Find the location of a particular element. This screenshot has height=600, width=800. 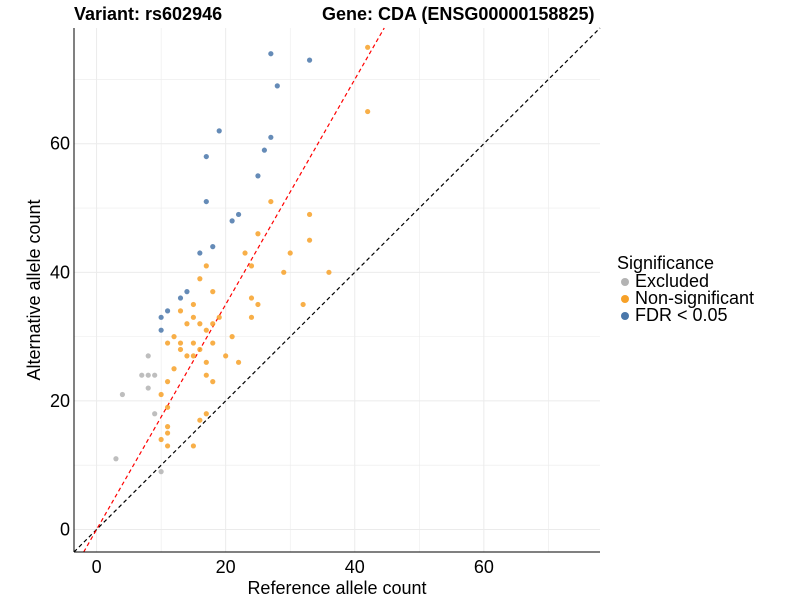

x-tick-label: 20 is located at coordinates (226, 567).